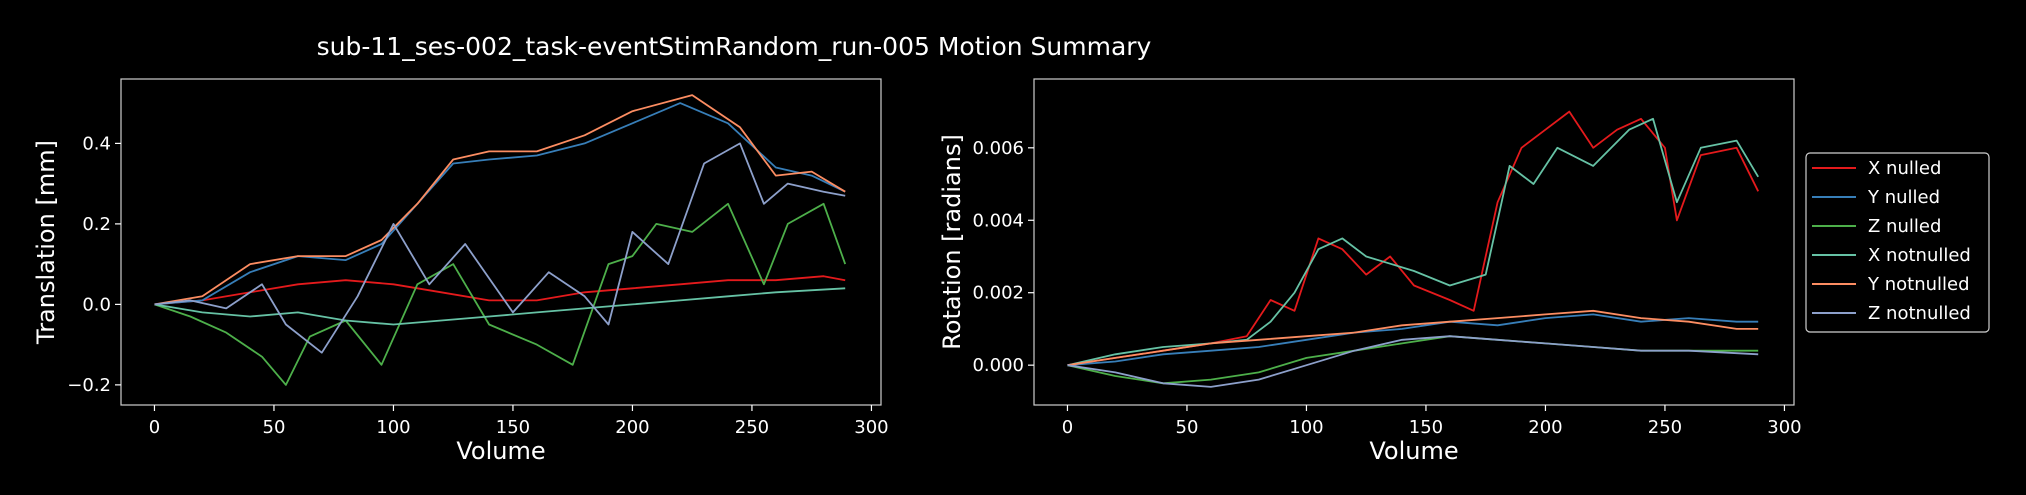  What do you see at coordinates (1904, 168) in the screenshot?
I see `legend-label: X nulled` at bounding box center [1904, 168].